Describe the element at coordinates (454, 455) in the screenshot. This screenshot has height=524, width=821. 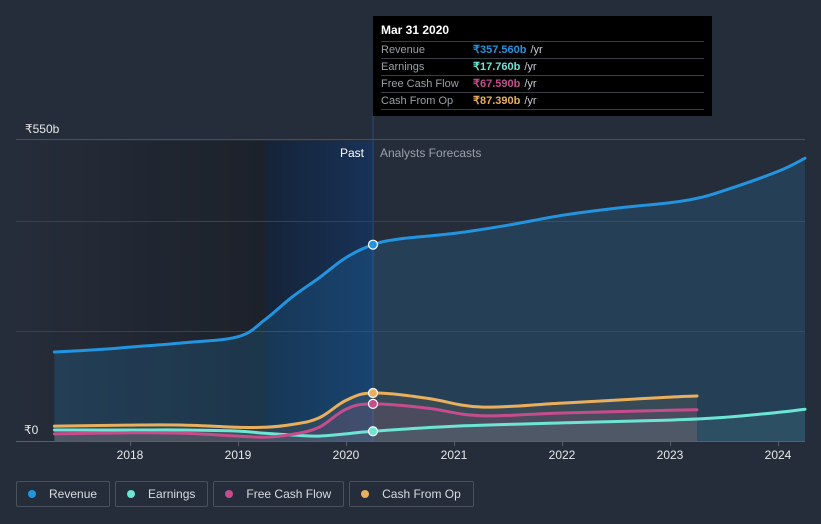
I see `x-tick-label: 2021` at that location.